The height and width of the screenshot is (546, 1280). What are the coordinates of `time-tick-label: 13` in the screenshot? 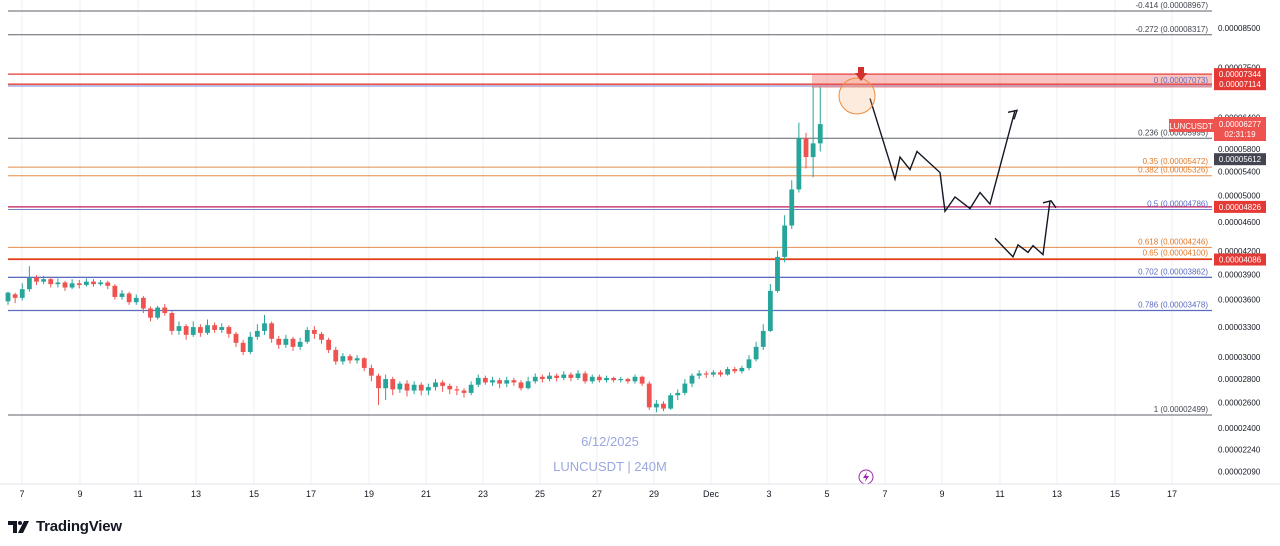 It's located at (1057, 494).